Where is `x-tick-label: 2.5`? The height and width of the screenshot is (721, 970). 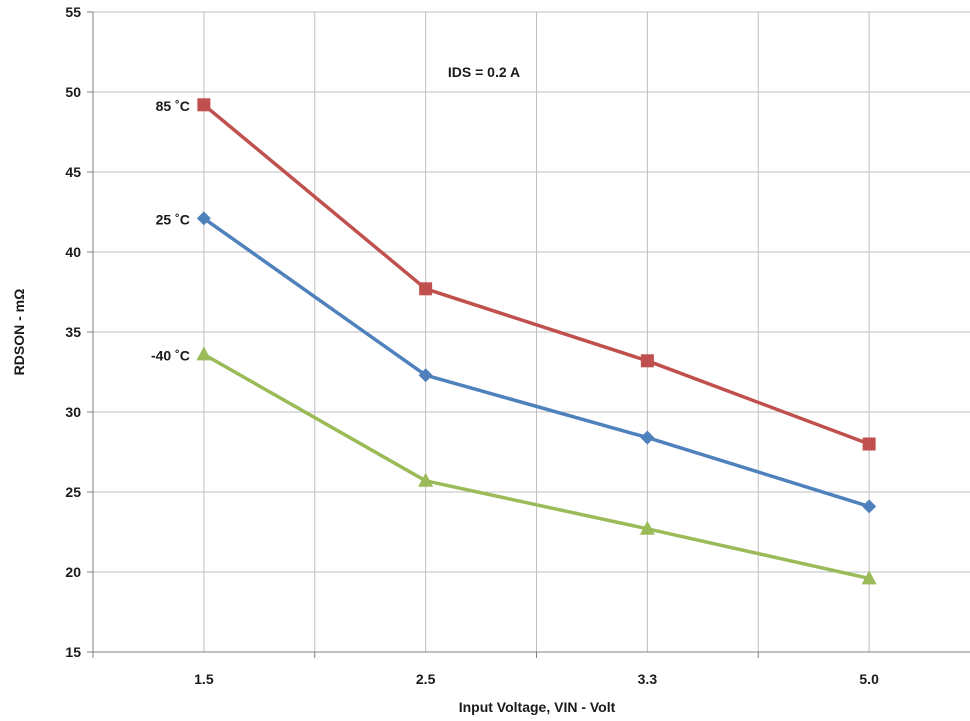
x-tick-label: 2.5 is located at coordinates (426, 679).